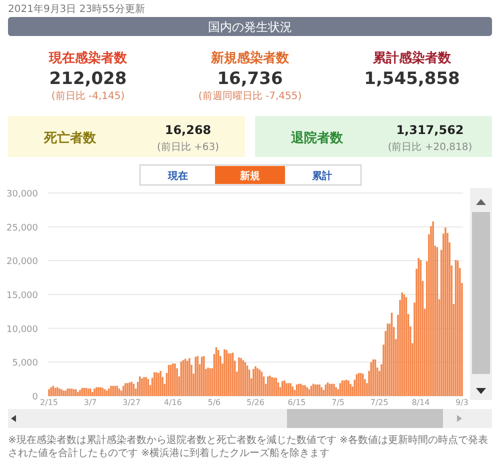 This screenshot has width=500, height=465. Describe the element at coordinates (317, 138) in the screenshot. I see `text: 退院者数` at that location.